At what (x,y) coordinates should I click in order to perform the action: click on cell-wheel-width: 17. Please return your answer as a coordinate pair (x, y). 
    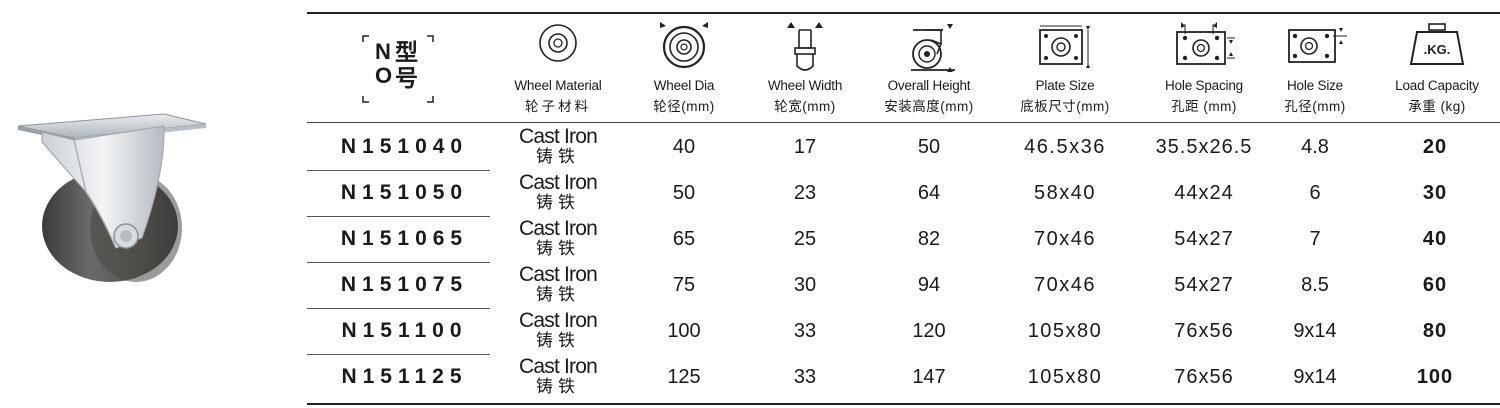
    Looking at the image, I should click on (805, 146).